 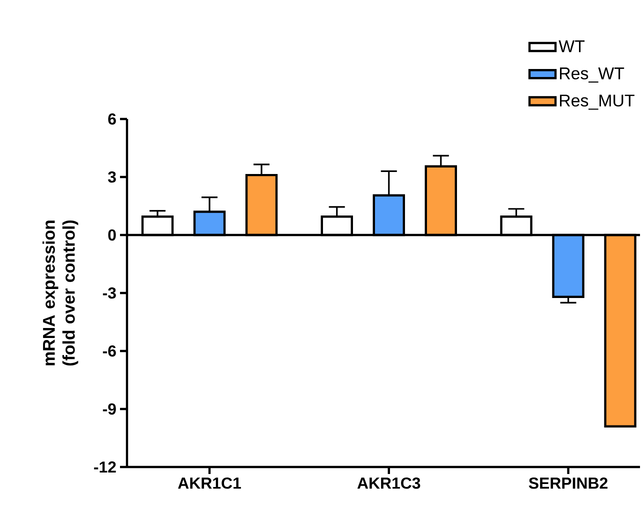 I want to click on legend-label: WT, so click(x=571, y=46).